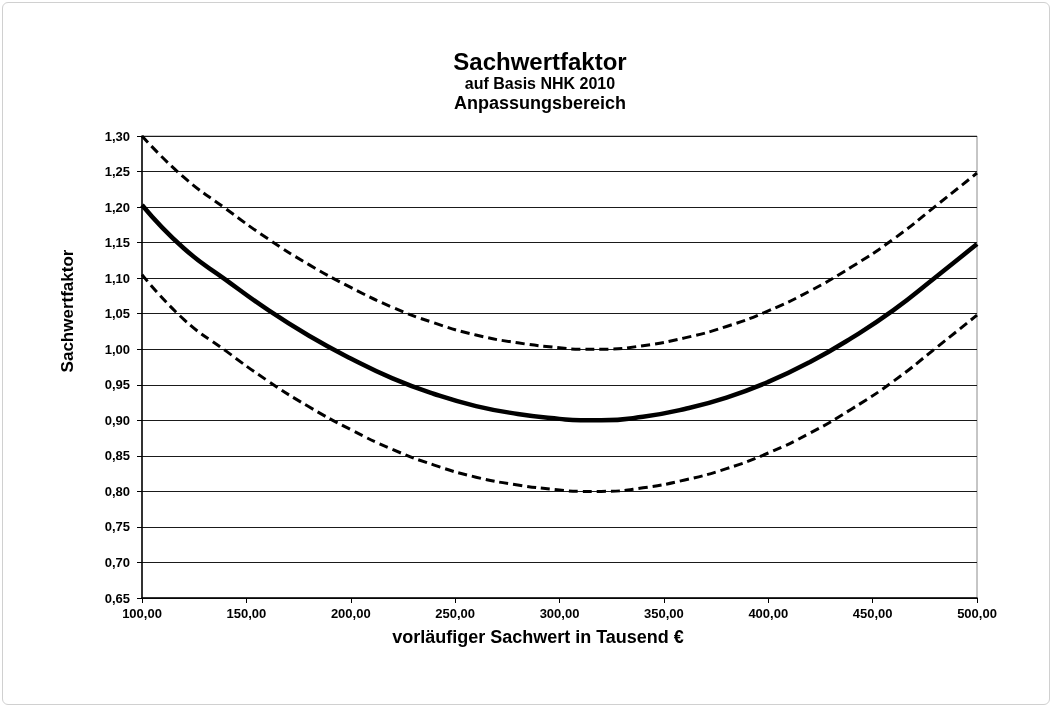  What do you see at coordinates (872, 613) in the screenshot?
I see `x-tick-label: 450,00` at bounding box center [872, 613].